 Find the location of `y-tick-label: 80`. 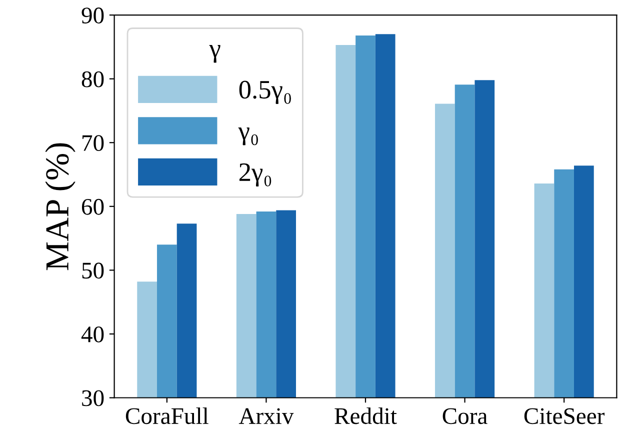

y-tick-label: 80 is located at coordinates (93, 79).